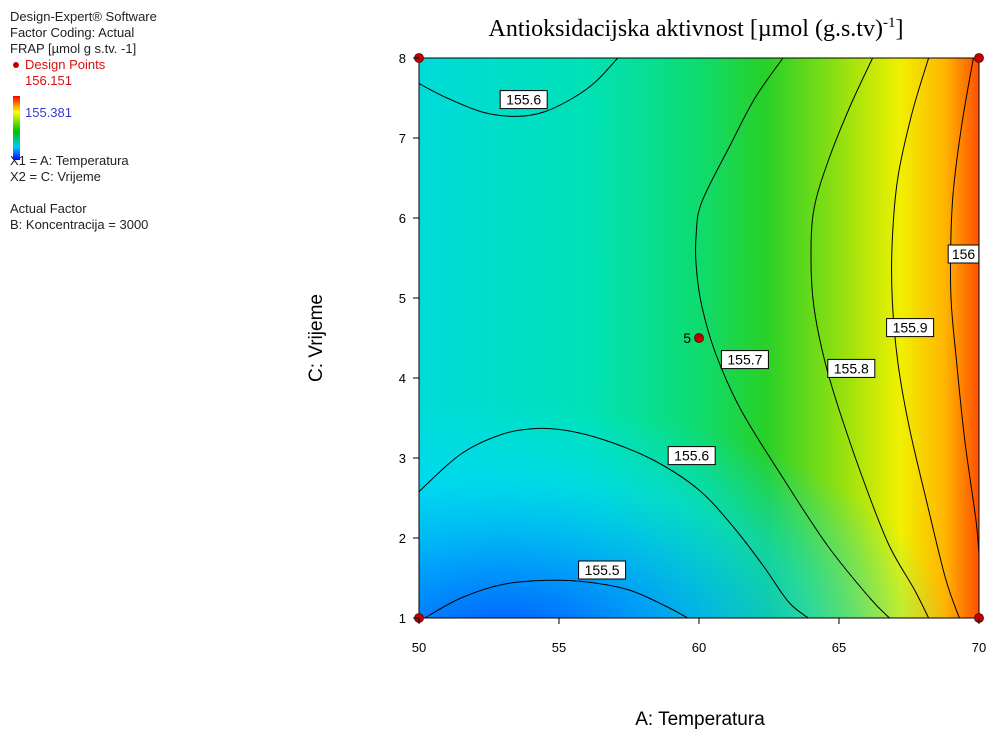  Describe the element at coordinates (16, 65) in the screenshot. I see `design-point-icon` at that location.